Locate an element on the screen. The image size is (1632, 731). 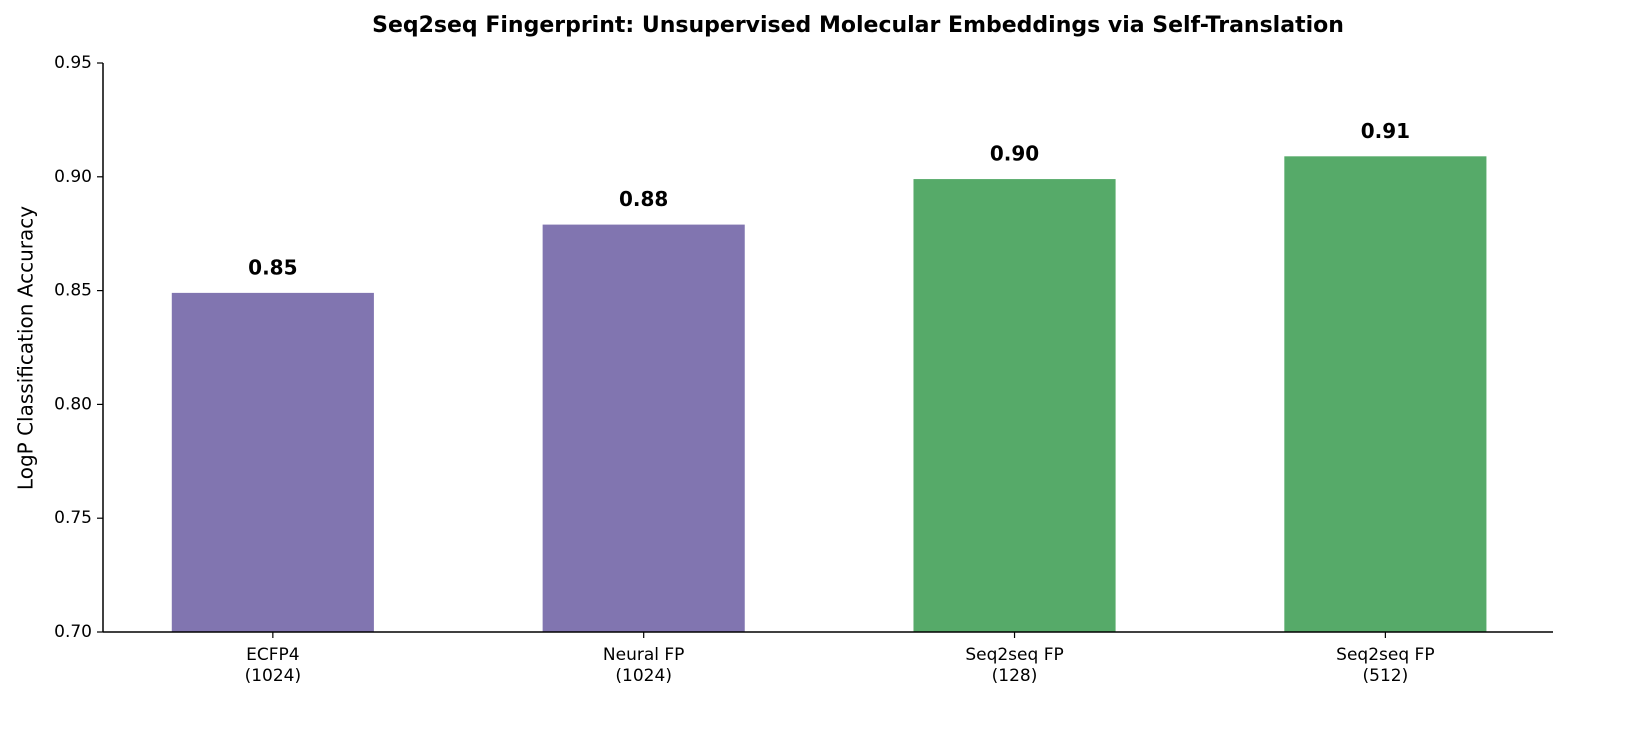
y-axis-label: LogP Classification Accuracy is located at coordinates (26, 348).